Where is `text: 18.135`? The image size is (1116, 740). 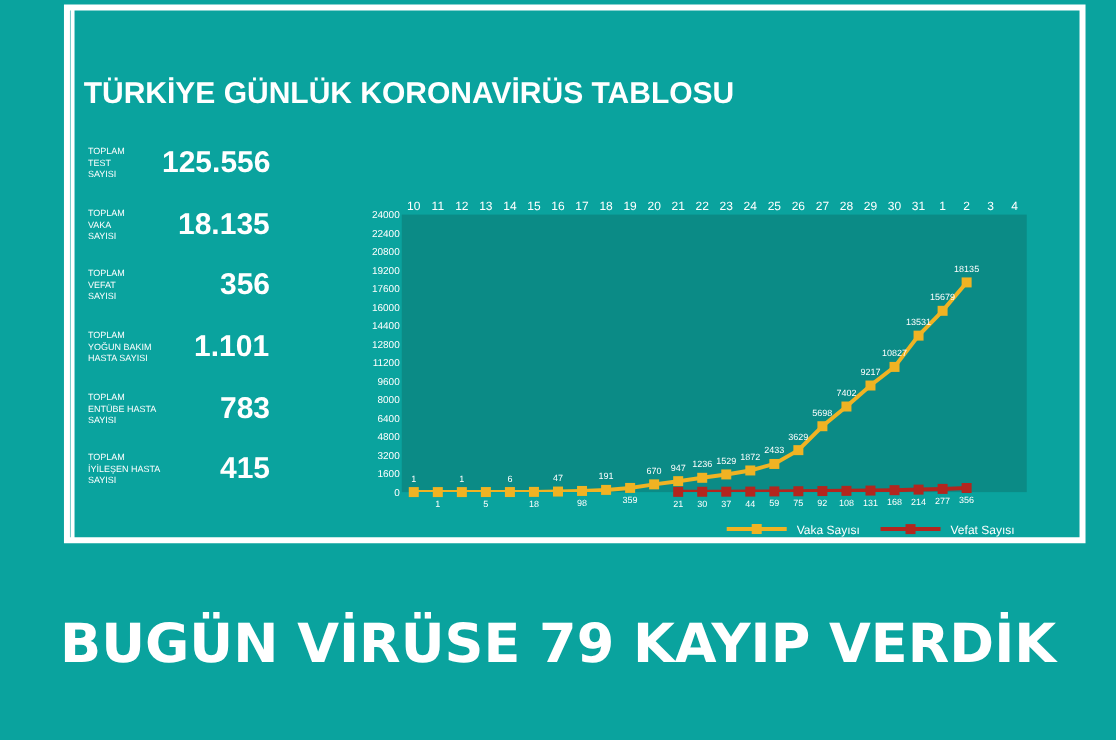 text: 18.135 is located at coordinates (224, 225).